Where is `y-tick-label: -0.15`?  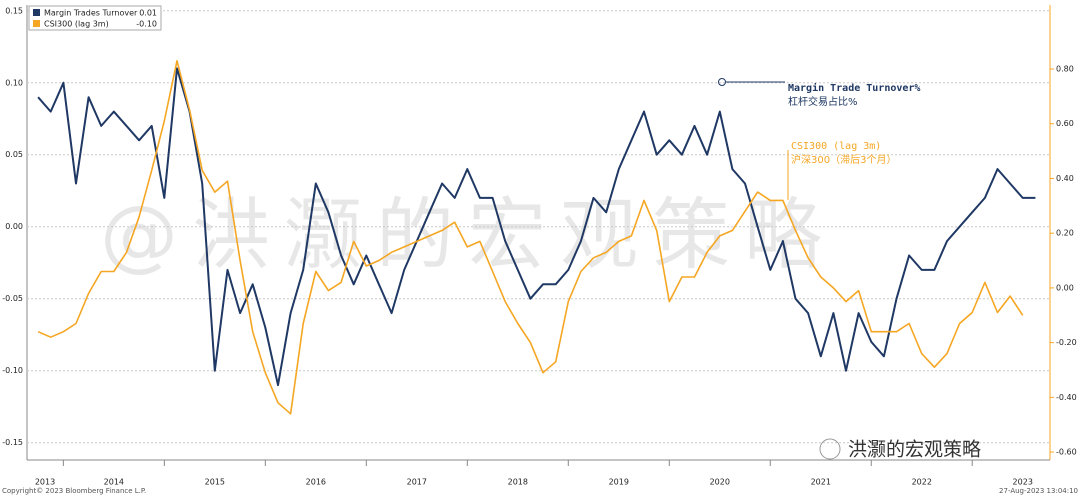
y-tick-label: -0.15 is located at coordinates (12, 442).